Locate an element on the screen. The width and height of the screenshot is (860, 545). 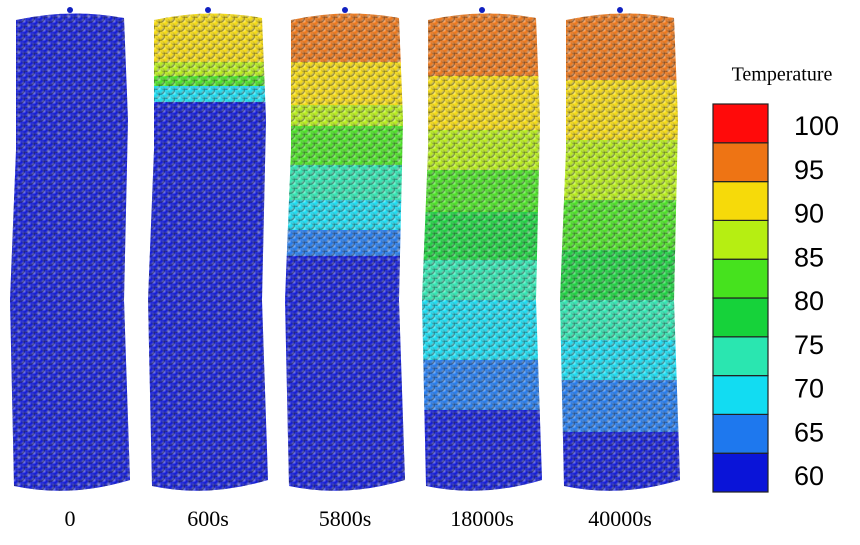
colorbar-tick-label: 90 is located at coordinates (809, 214).